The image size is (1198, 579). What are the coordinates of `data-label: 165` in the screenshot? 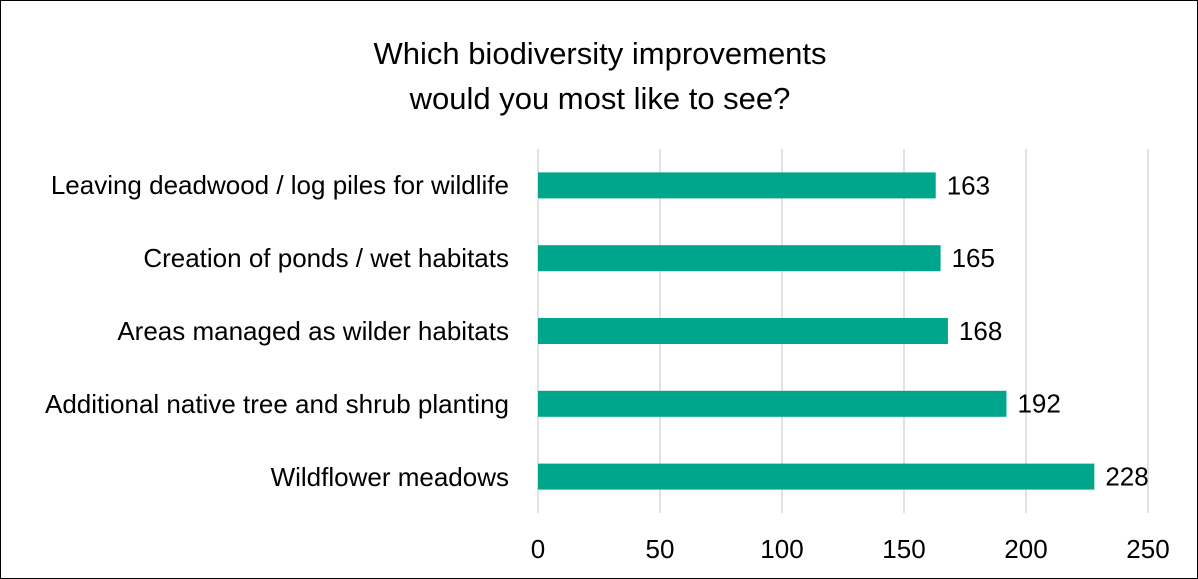 It's located at (973, 258).